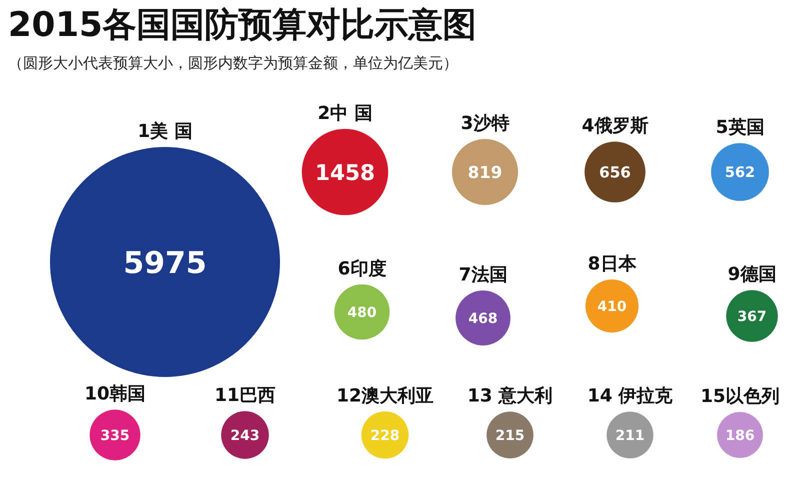  Describe the element at coordinates (233, 63) in the screenshot. I see `subtitle: （圆形大小代表预算大小，圆形内数字为预算金额，单位为亿美元）` at that location.